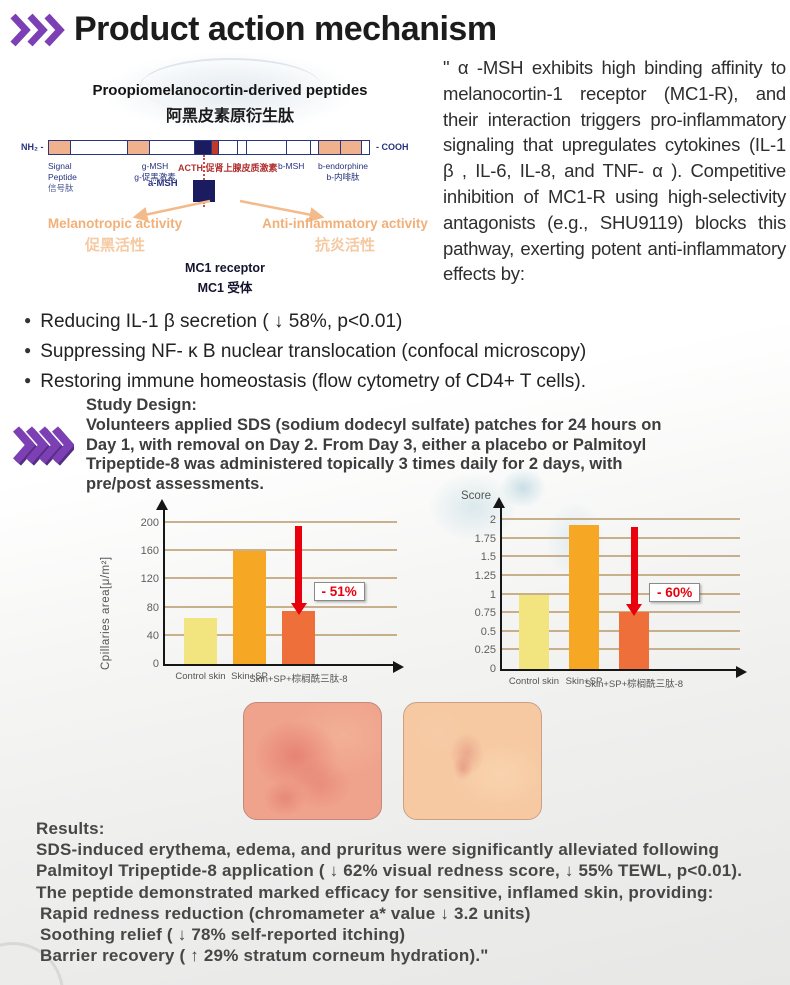  What do you see at coordinates (744, 672) in the screenshot?
I see `x-axis-arrow-icon` at bounding box center [744, 672].